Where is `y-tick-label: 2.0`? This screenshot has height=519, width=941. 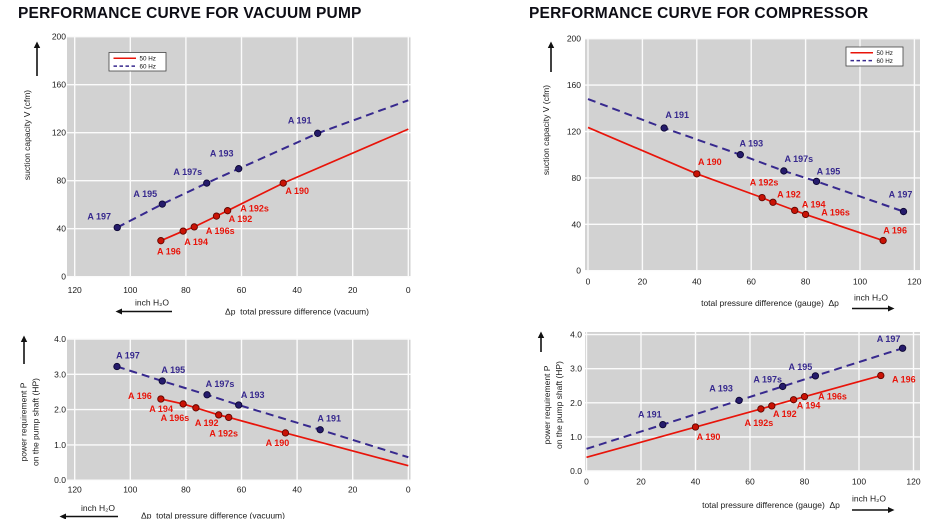
y-tick-label: 2.0 is located at coordinates (576, 403).